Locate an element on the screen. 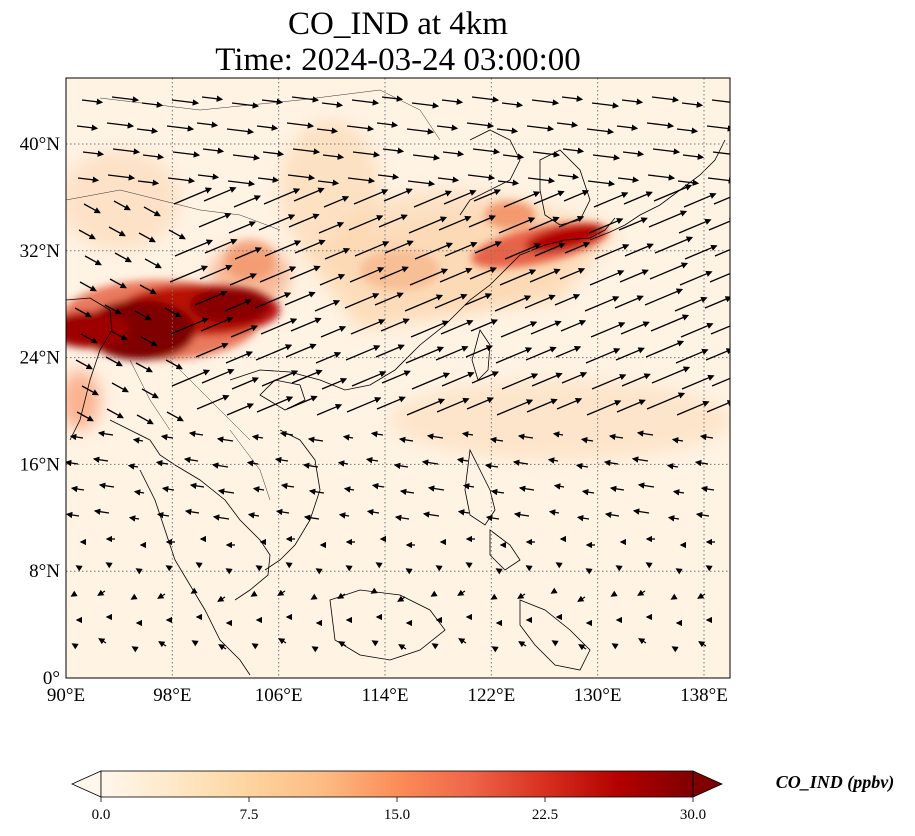 Image resolution: width=915 pixels, height=836 pixels. longitude-axis: 90°E 98°E 106°E 114°E 122°E 130°E 138°E is located at coordinates (387, 695).